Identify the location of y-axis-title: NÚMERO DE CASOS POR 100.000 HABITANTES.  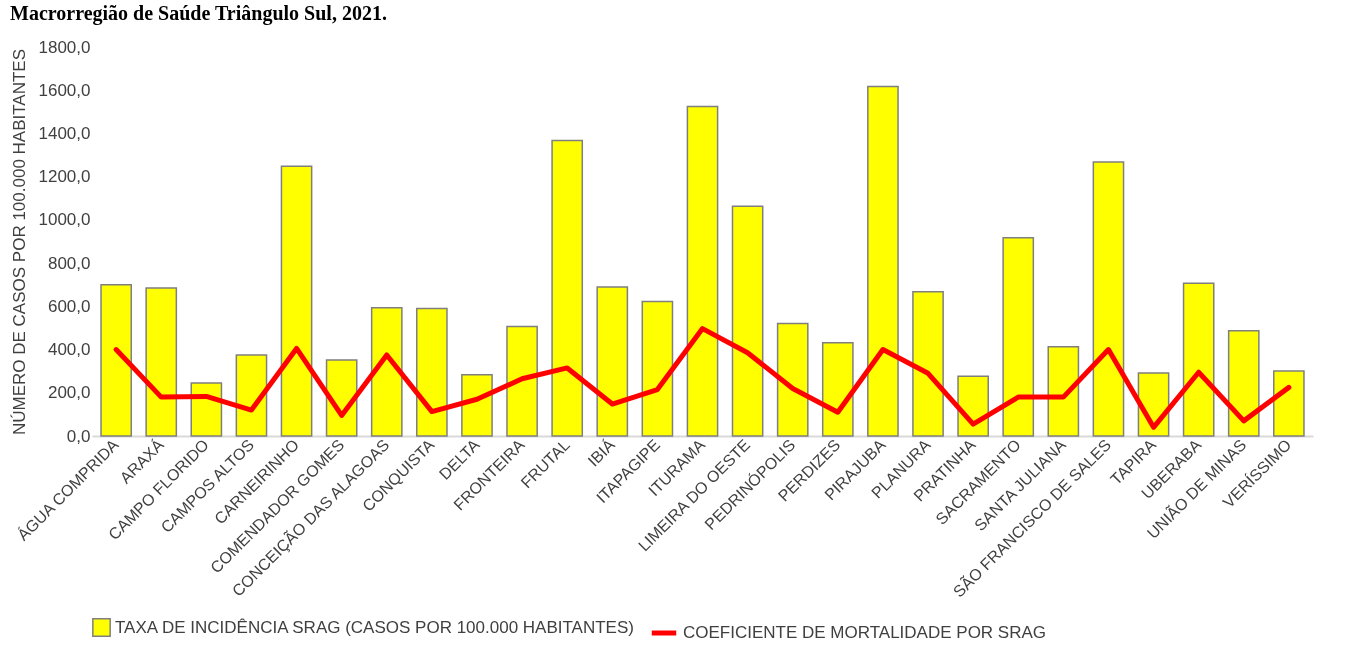
(19, 242).